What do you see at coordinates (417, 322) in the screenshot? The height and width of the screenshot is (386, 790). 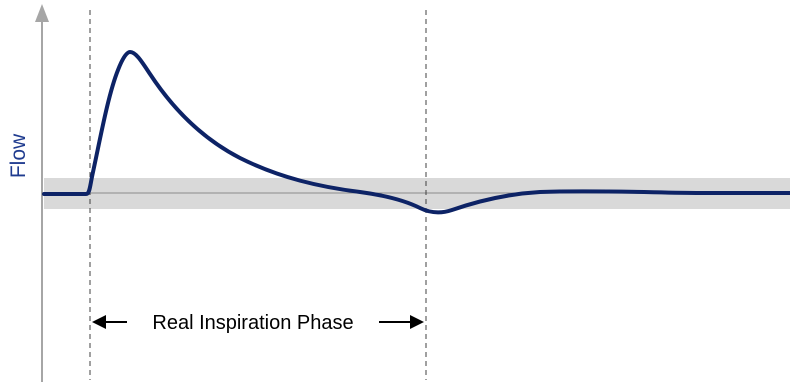 I see `right-arrowhead-icon` at bounding box center [417, 322].